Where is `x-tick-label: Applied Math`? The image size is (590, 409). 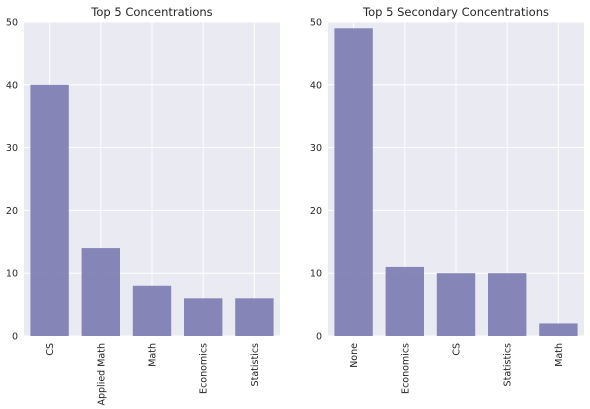 x-tick-label: Applied Math is located at coordinates (101, 374).